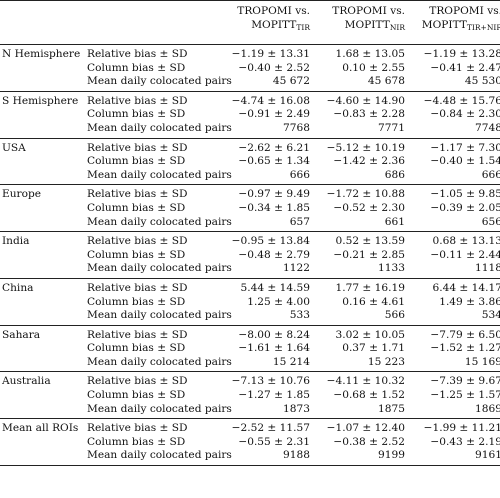 Image resolution: width=500 pixels, height=498 pixels. I want to click on table-cell: −4.48 ± 15.76, so click(461, 100).